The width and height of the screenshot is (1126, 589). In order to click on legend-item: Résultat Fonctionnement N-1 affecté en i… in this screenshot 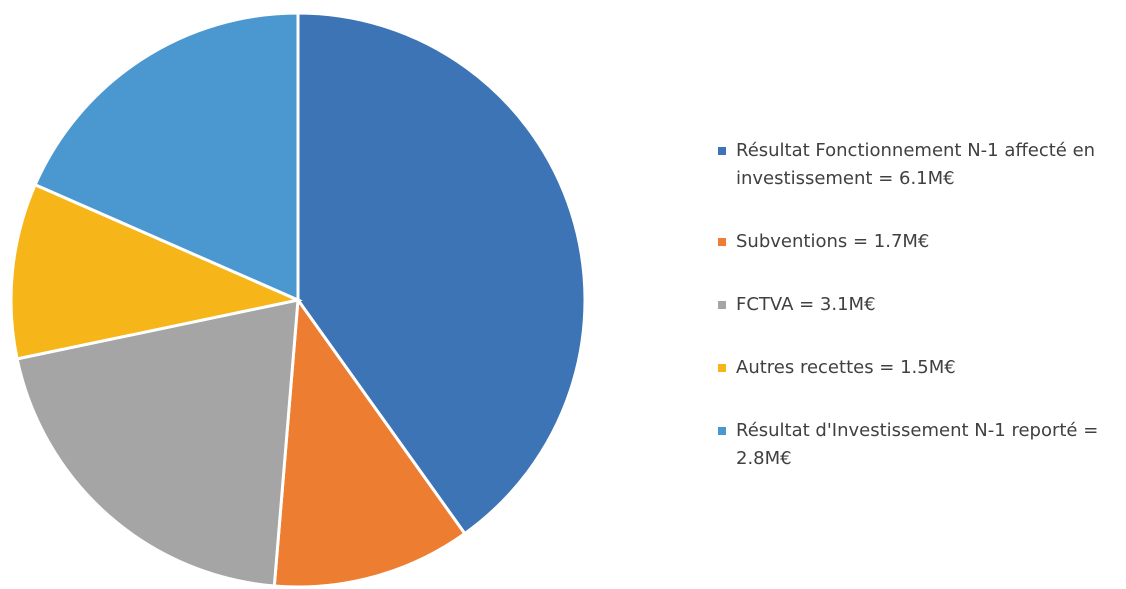, I will do `click(918, 165)`.